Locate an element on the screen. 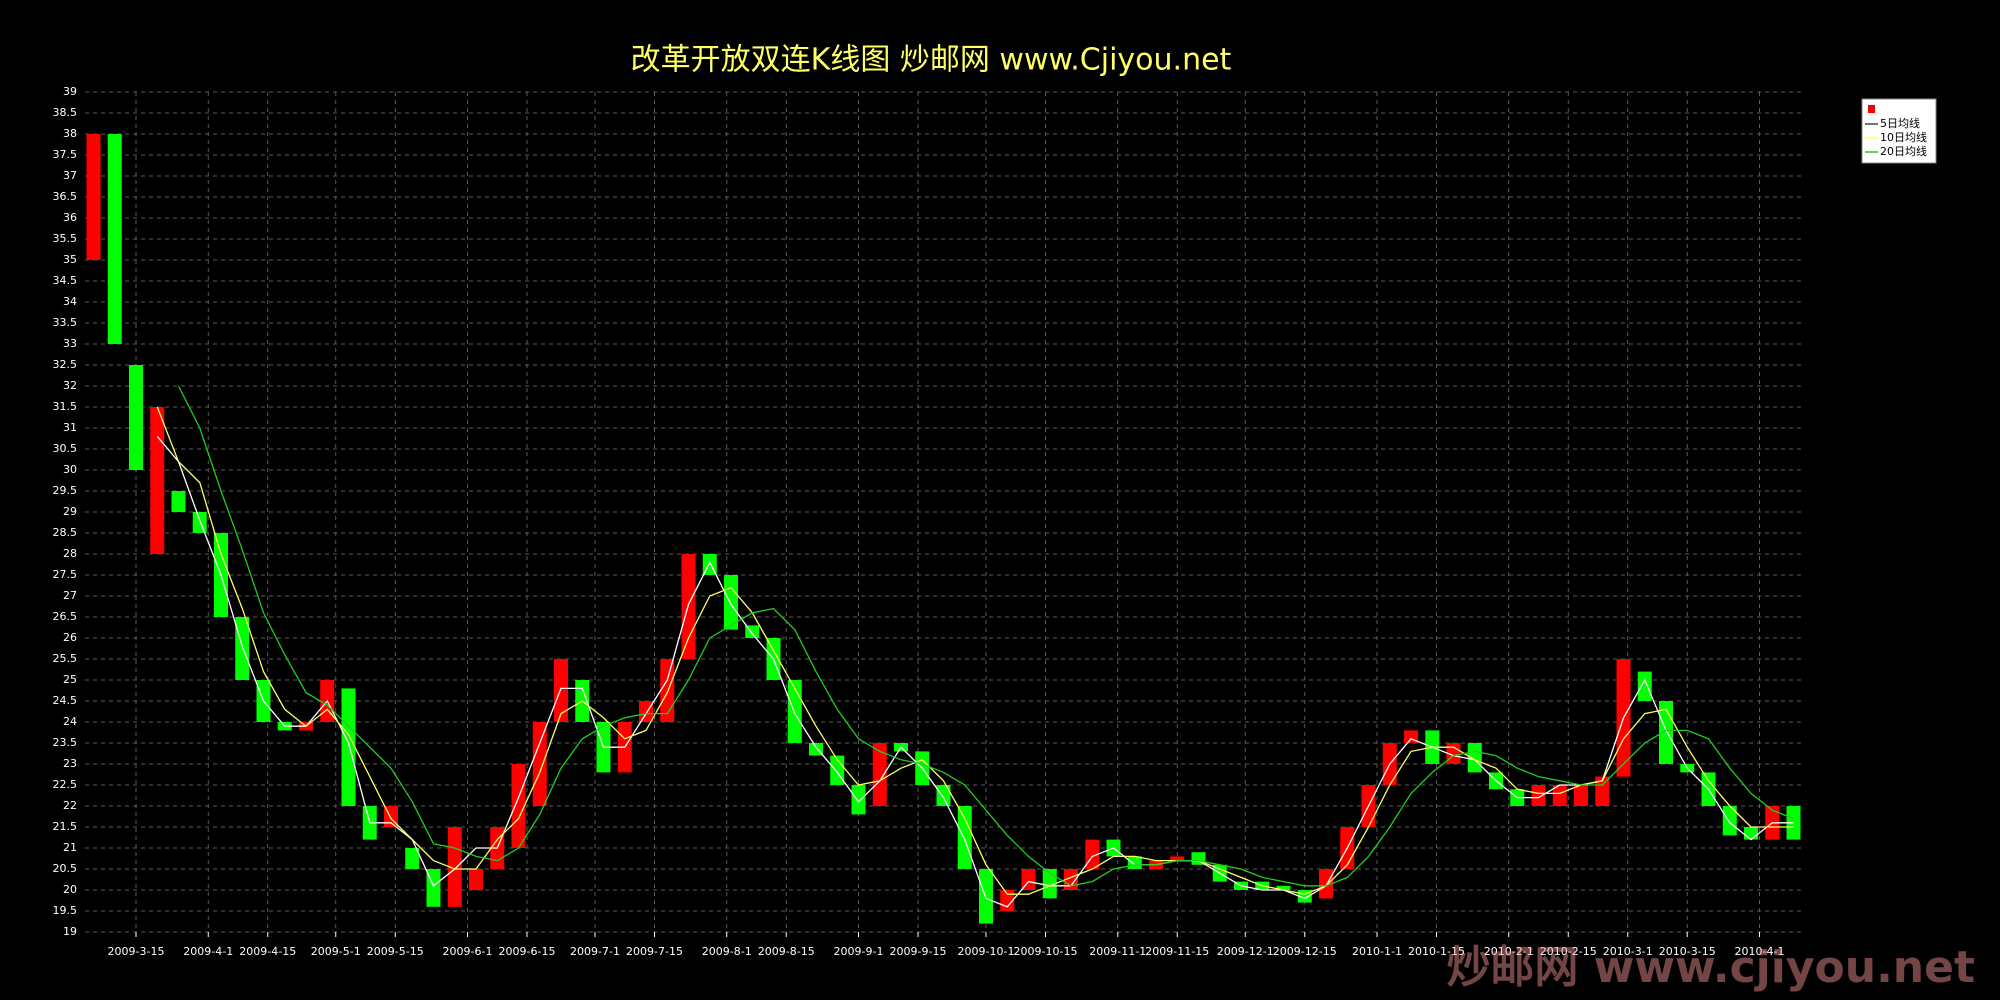  y-tick-label: 38 is located at coordinates (70, 133).